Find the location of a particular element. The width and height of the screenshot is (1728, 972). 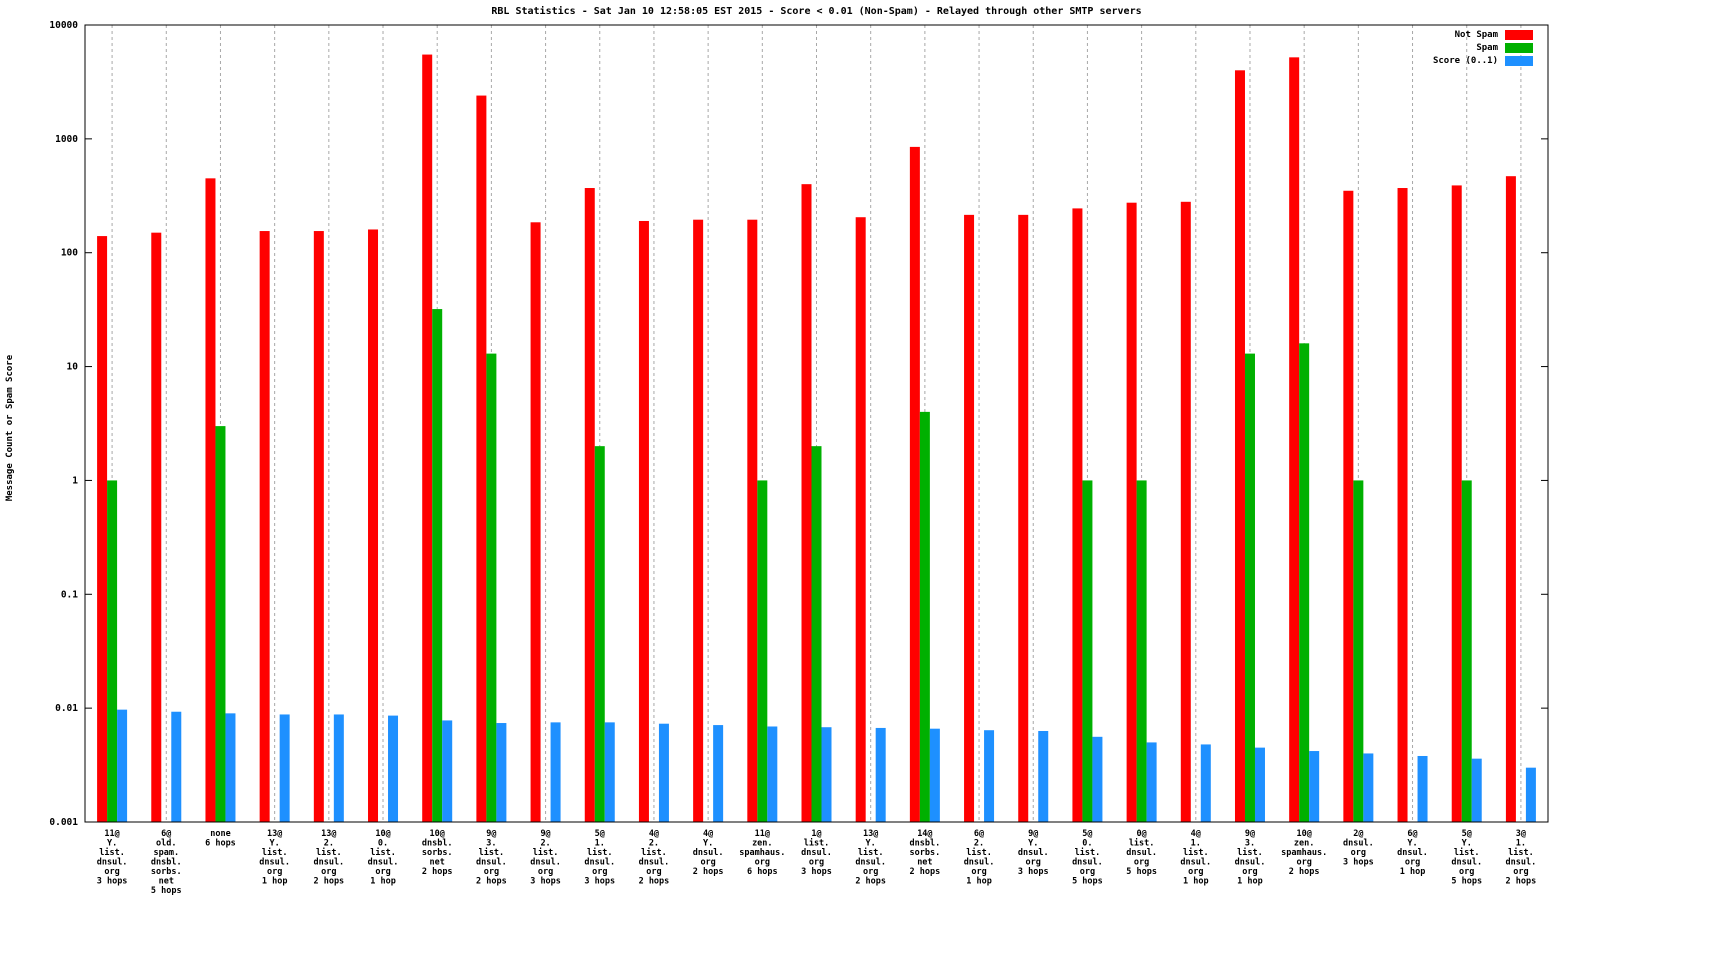

x-category-label: 10@ zen. spamhaus. org 2 hops is located at coordinates (1304, 853).